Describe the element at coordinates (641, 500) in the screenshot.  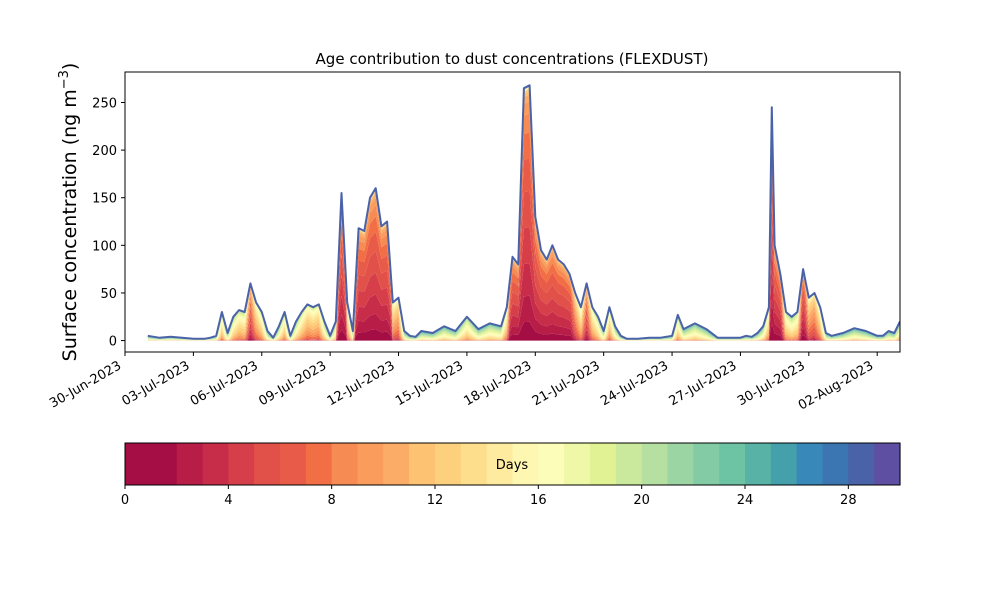
I see `colorbar-tick-label: 20` at that location.